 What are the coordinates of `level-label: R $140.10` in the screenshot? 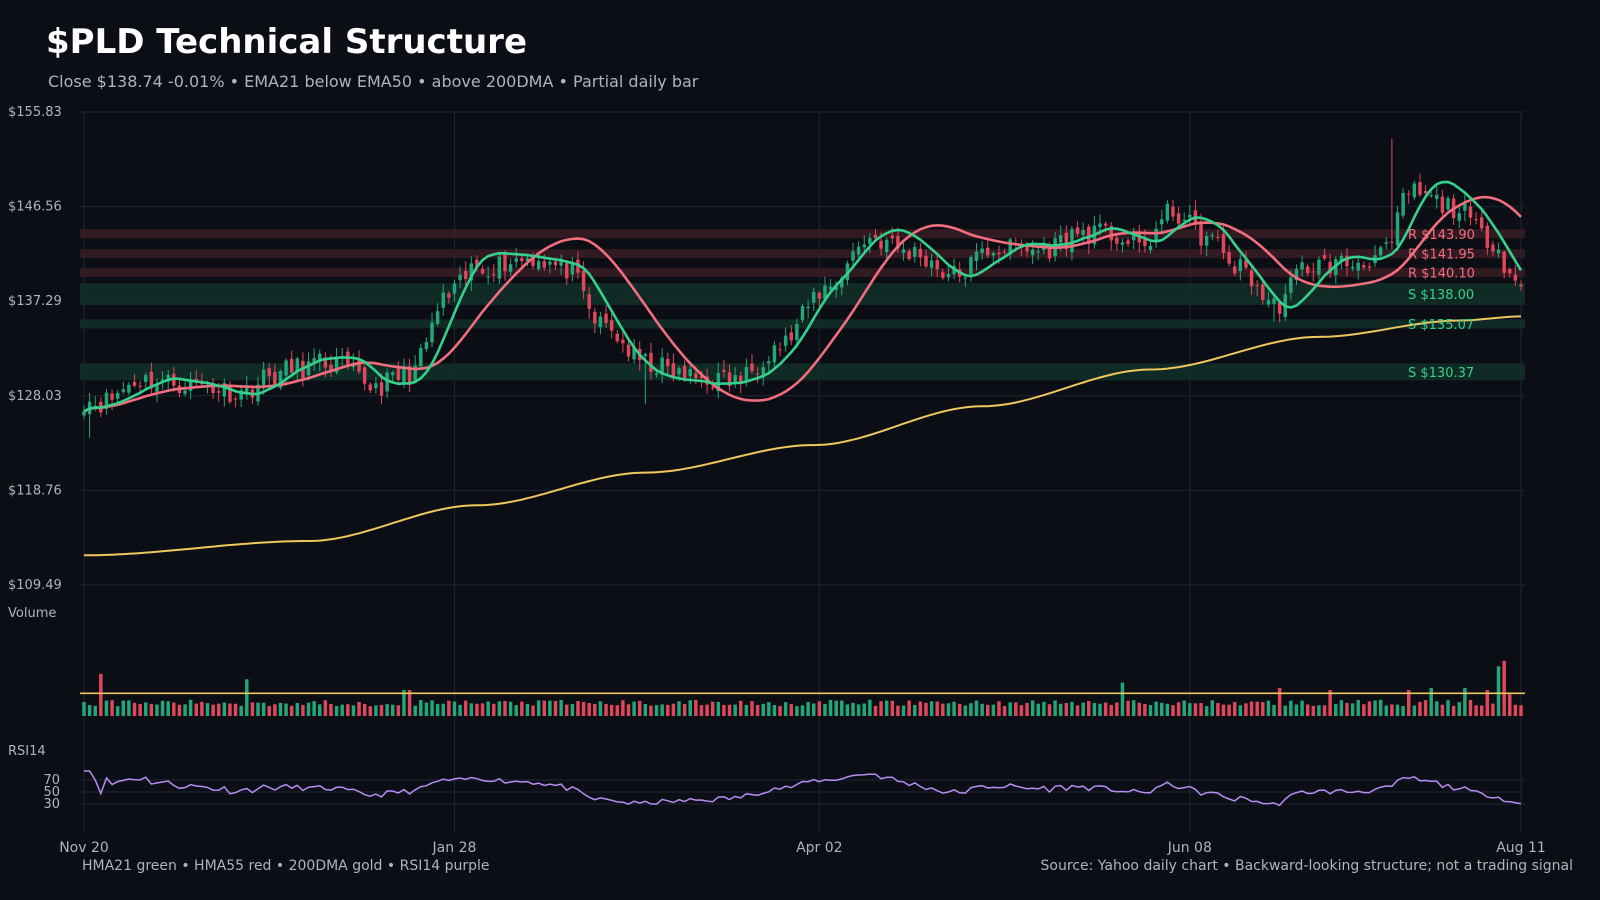 It's located at (1441, 274).